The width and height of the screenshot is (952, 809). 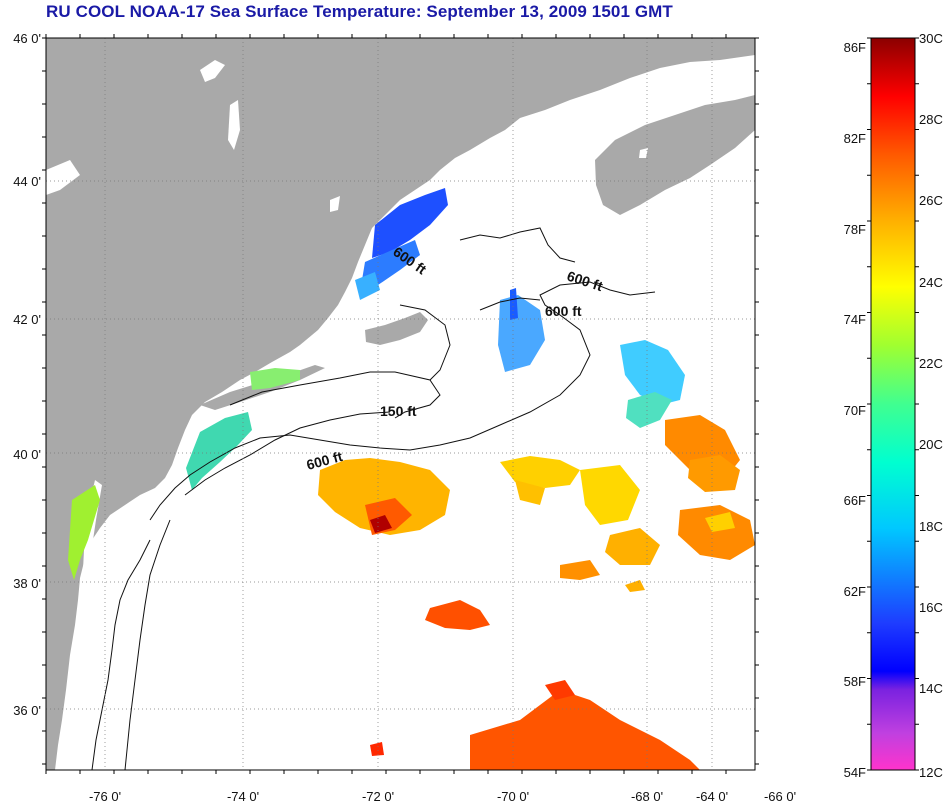 What do you see at coordinates (712, 796) in the screenshot?
I see `lon-label: -64 0'` at bounding box center [712, 796].